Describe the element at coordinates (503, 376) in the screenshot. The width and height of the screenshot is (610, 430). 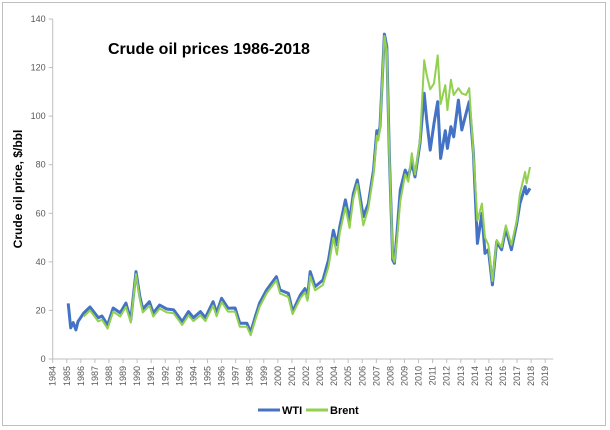
I see `x-tick-label: 2016` at that location.